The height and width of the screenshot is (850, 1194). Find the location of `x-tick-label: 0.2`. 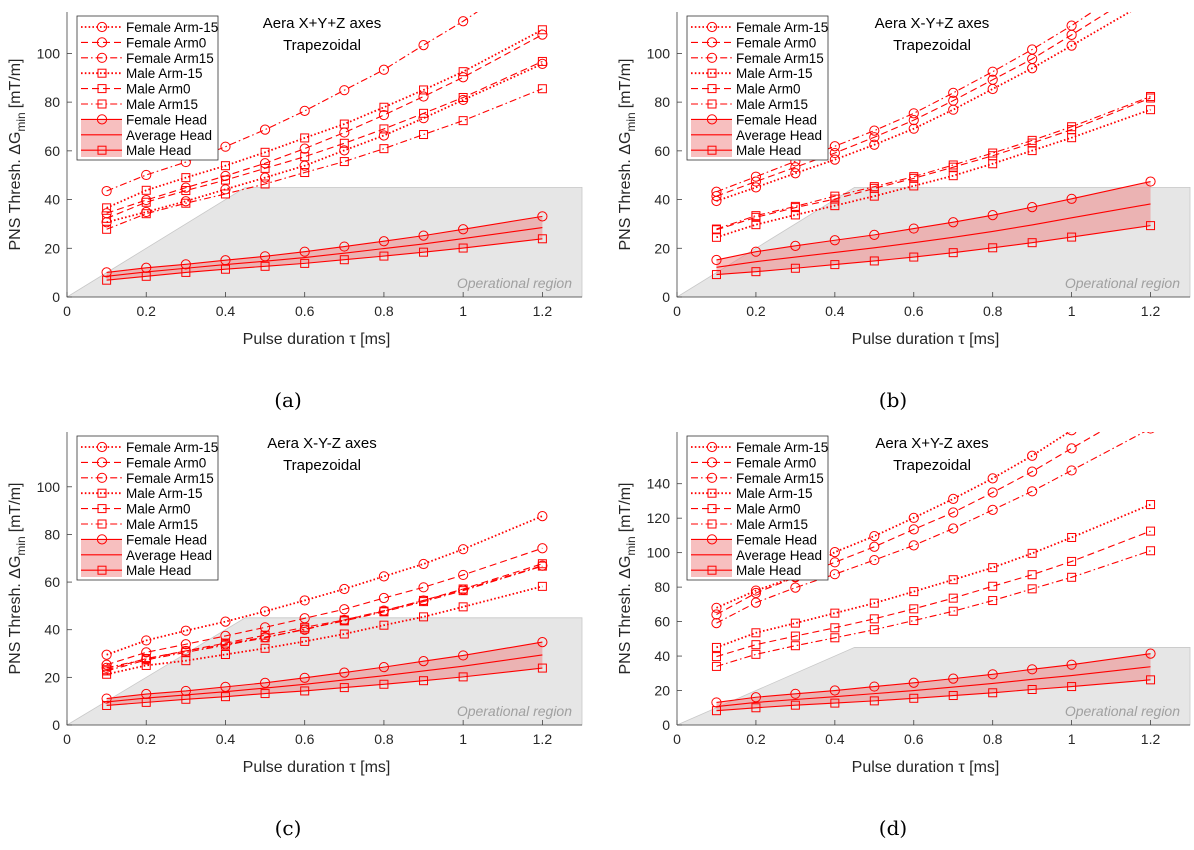

x-tick-label: 0.2 is located at coordinates (756, 739).